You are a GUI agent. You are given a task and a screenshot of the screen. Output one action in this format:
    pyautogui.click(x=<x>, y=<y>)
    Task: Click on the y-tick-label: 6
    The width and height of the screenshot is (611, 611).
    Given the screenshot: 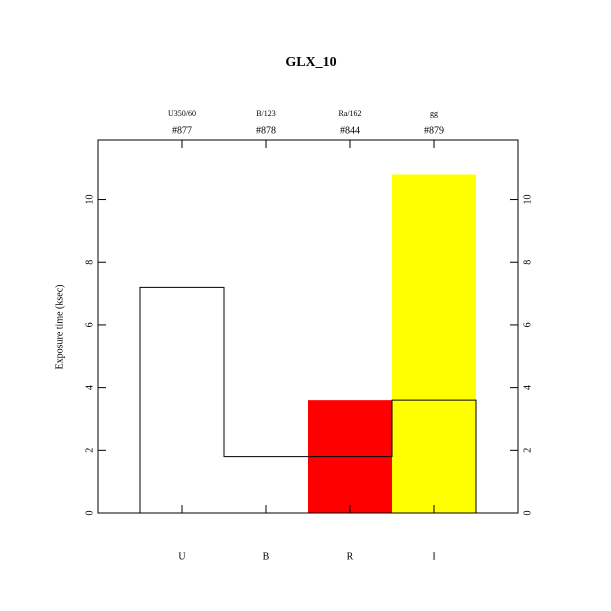 What is the action you would take?
    pyautogui.click(x=89, y=324)
    